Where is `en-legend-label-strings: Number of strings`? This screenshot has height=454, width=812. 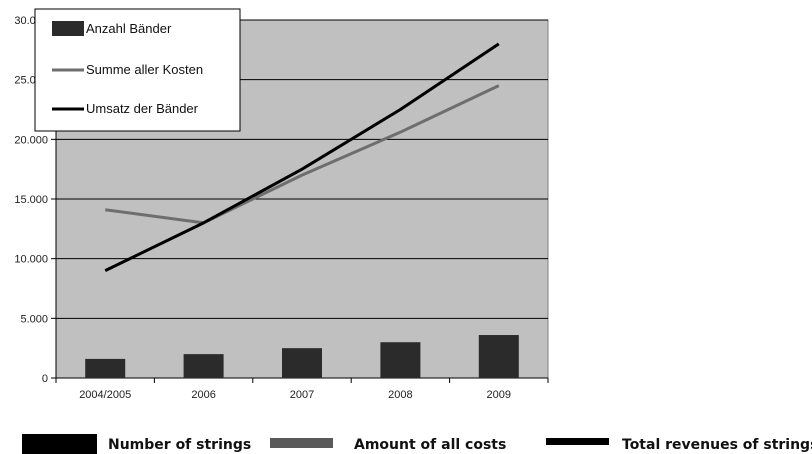 en-legend-label-strings: Number of strings is located at coordinates (179, 445).